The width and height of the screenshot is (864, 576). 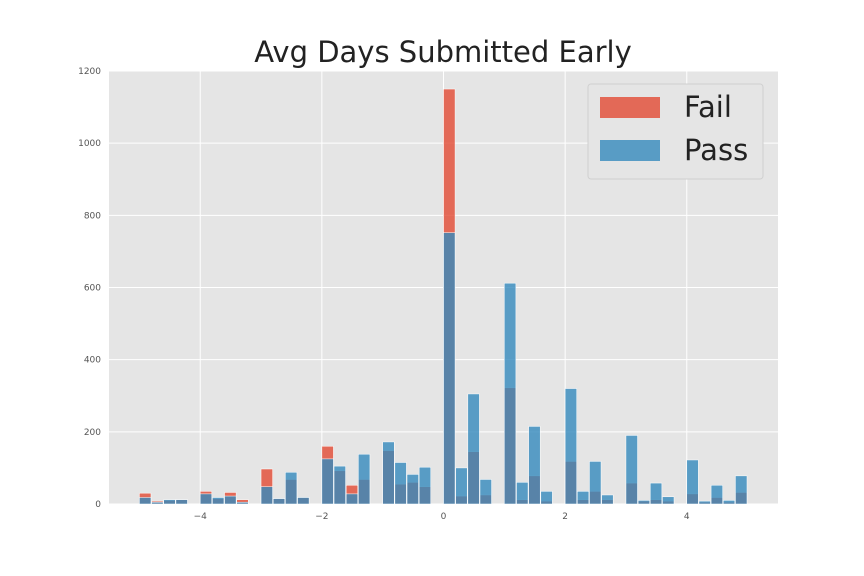 I want to click on y-tick-label: 0, so click(x=98, y=505).